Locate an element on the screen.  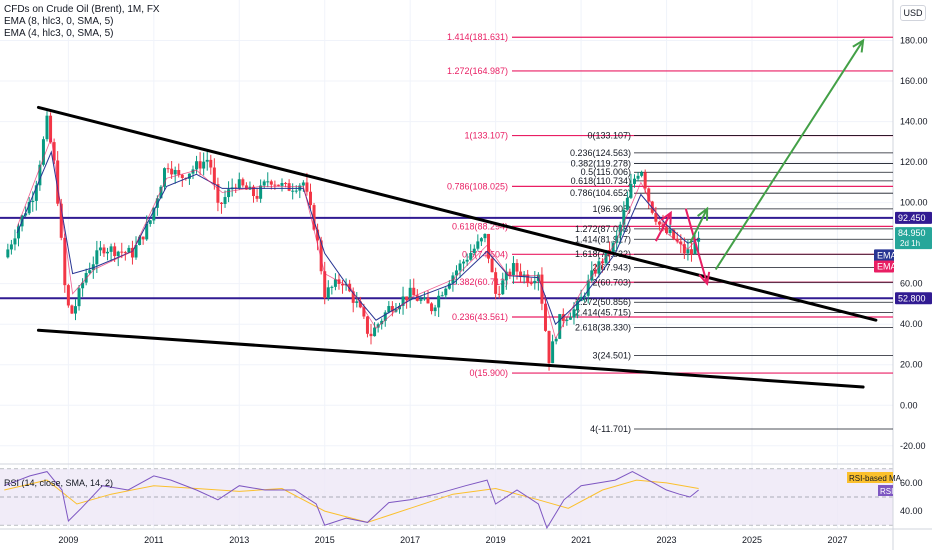
y-tick-label-10: -20.00 is located at coordinates (913, 446).